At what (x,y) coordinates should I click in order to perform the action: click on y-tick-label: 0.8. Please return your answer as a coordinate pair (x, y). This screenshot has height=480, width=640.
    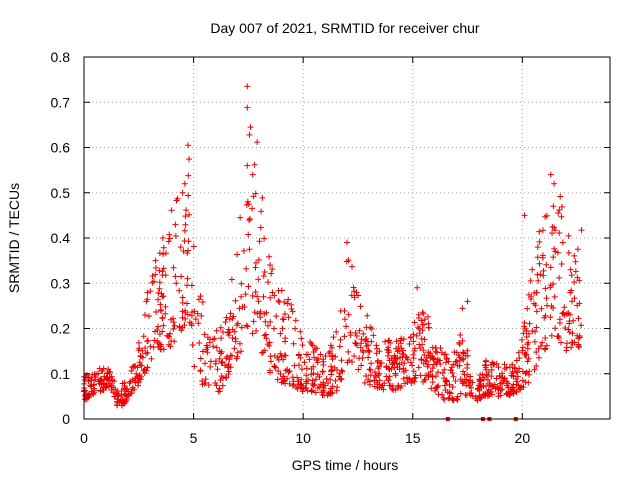
    Looking at the image, I should click on (61, 57).